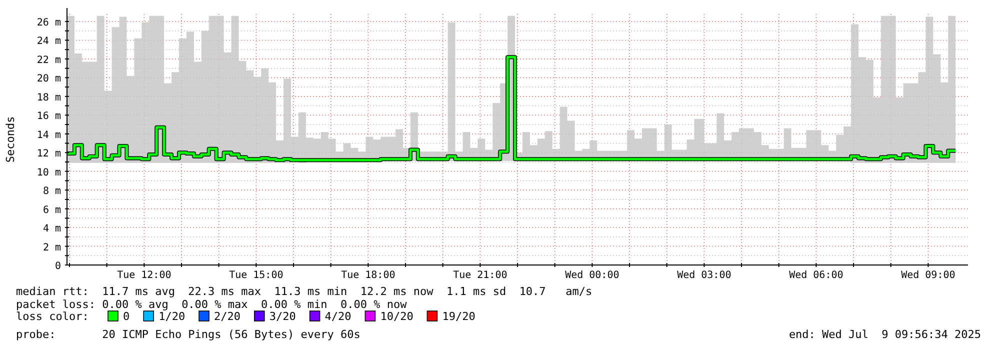 This screenshot has height=347, width=997. Describe the element at coordinates (48, 22) in the screenshot. I see `y-tick-label: 26 m` at that location.